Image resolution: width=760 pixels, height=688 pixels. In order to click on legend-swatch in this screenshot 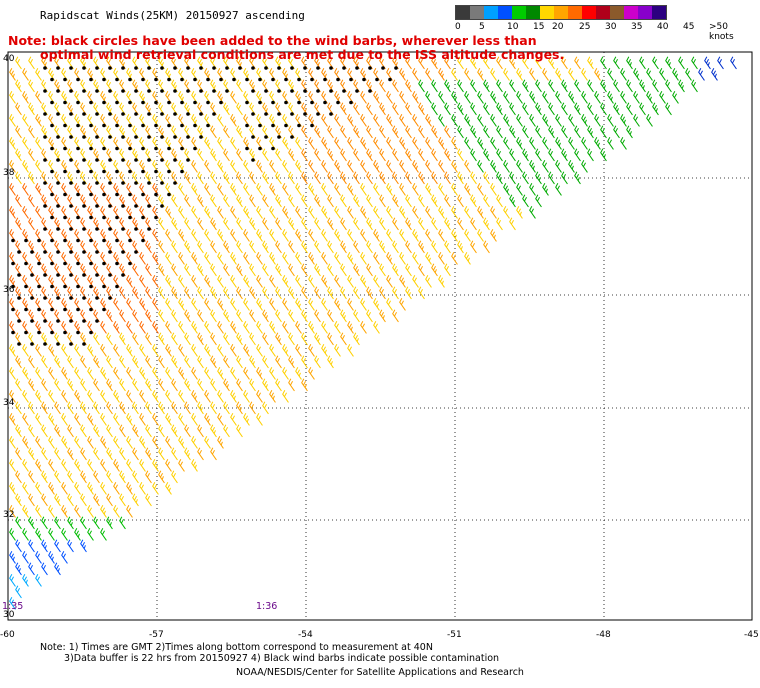, I will do `click(477, 12)`.